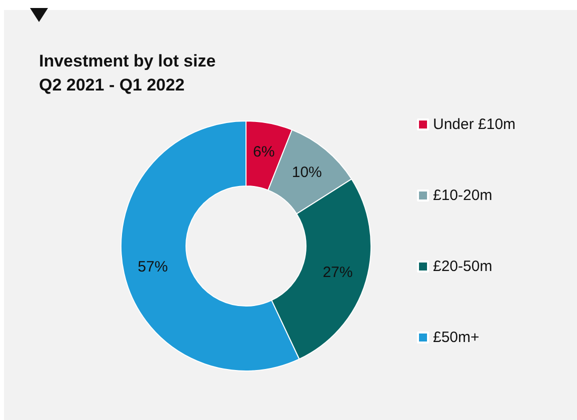 The width and height of the screenshot is (577, 420). I want to click on data-label: 10%, so click(307, 172).